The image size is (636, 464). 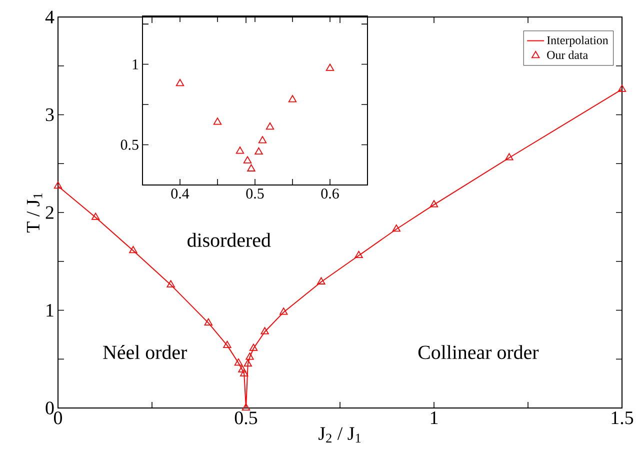 What do you see at coordinates (577, 41) in the screenshot?
I see `legend-label: Interpolation` at bounding box center [577, 41].